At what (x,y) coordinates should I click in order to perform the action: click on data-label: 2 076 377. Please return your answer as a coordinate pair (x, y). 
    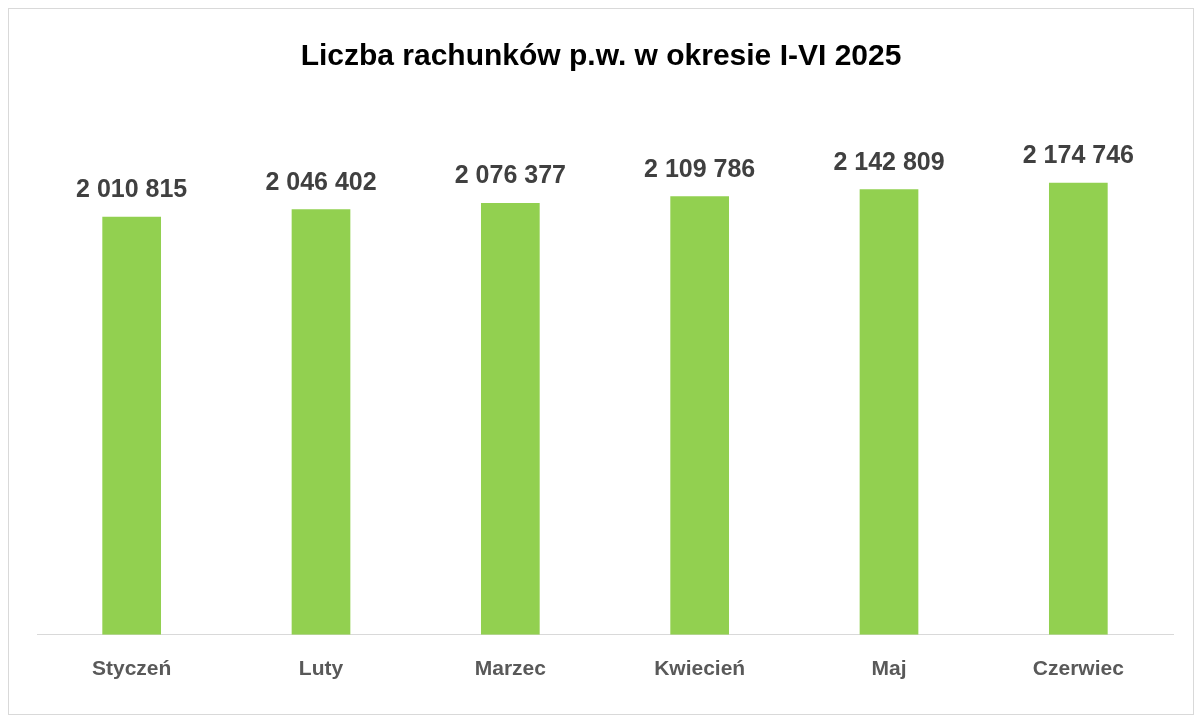
    Looking at the image, I should click on (510, 174).